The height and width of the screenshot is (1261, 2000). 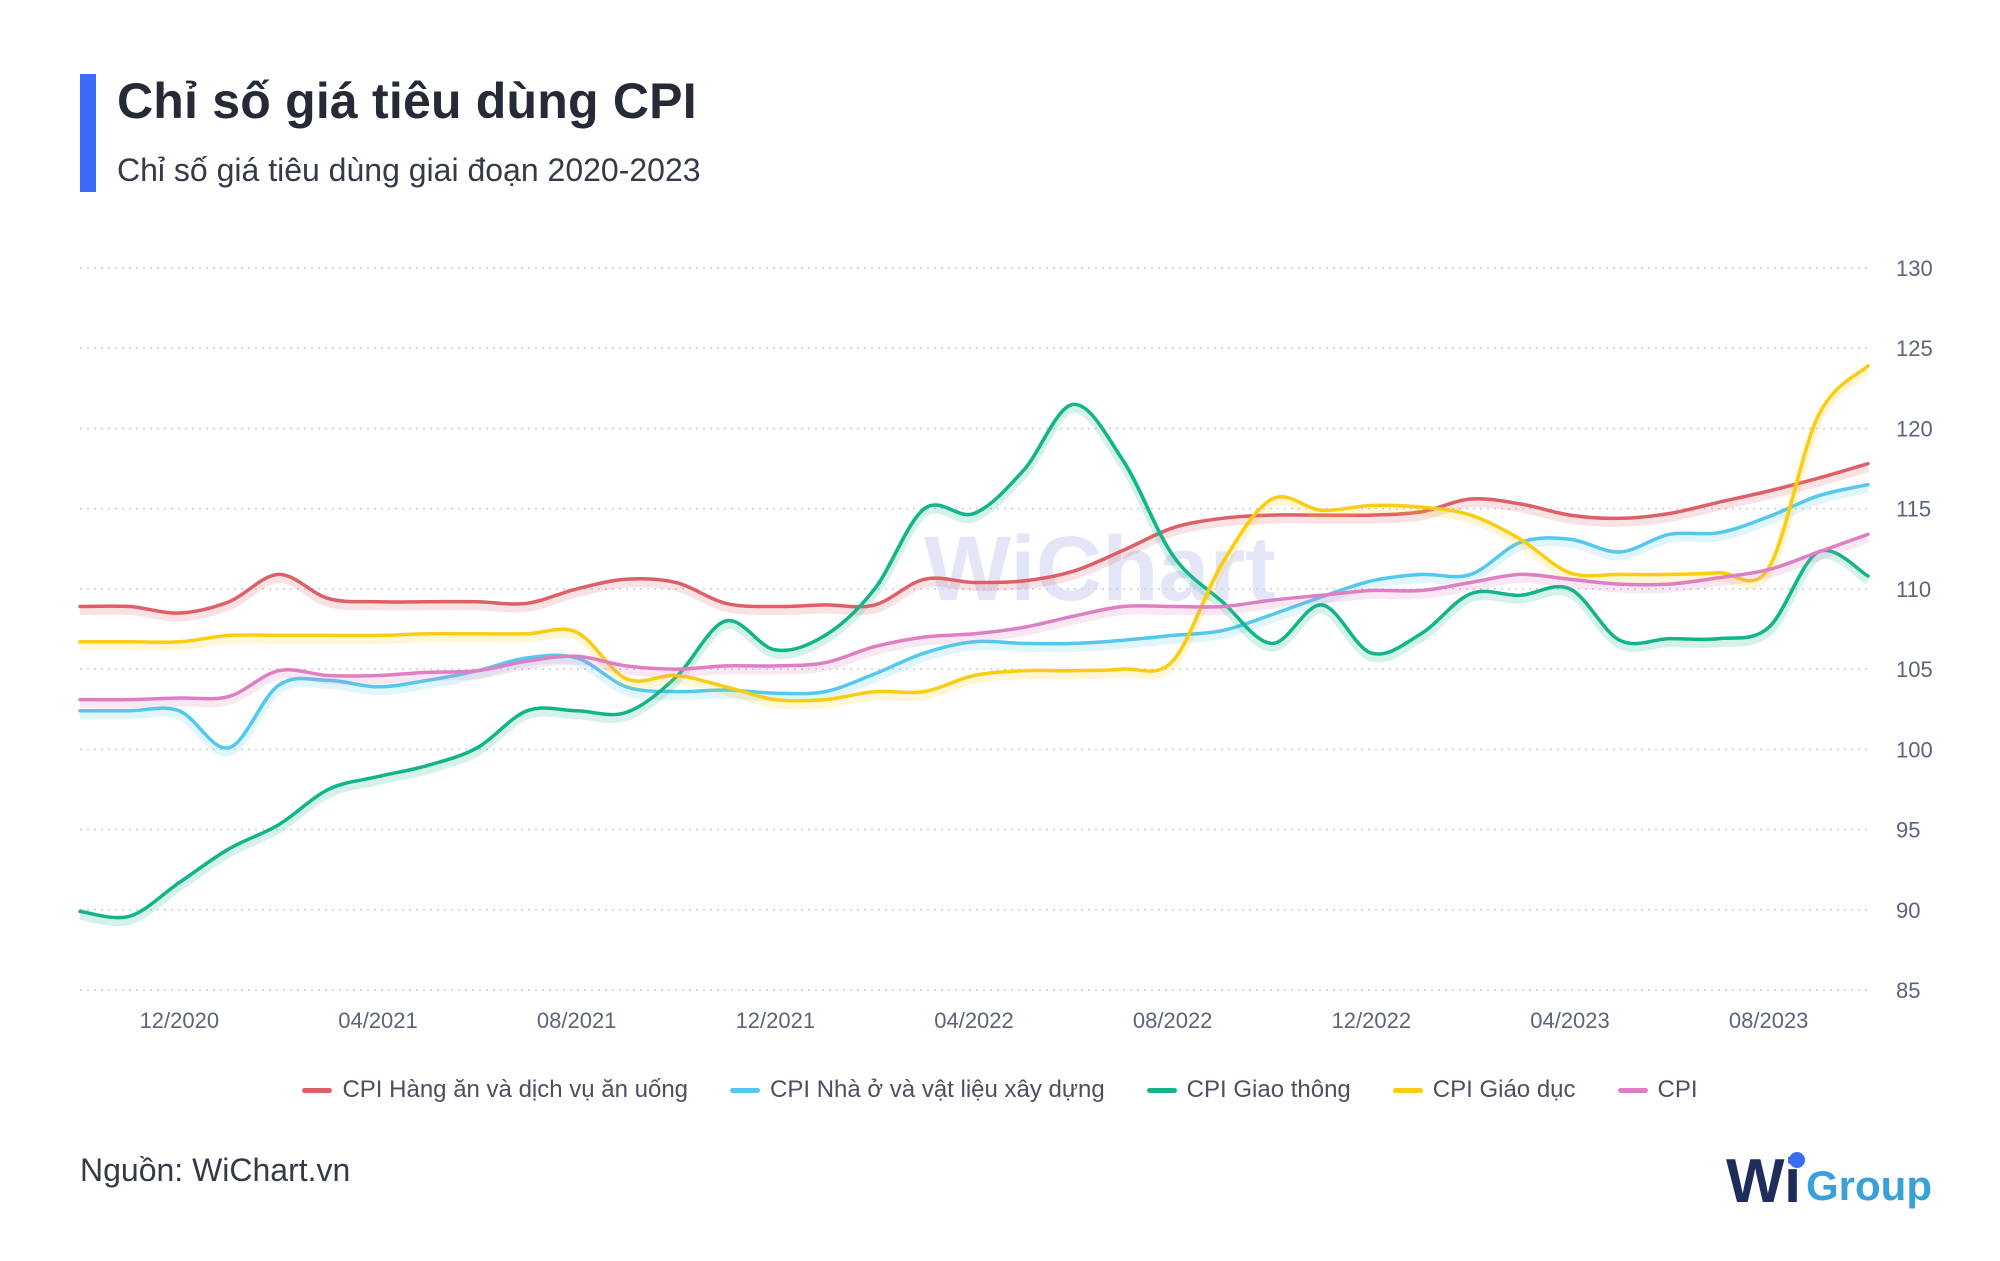 I want to click on legend-item: CPI Hàng ăn và dịch vụ ăn uống, so click(x=495, y=1090).